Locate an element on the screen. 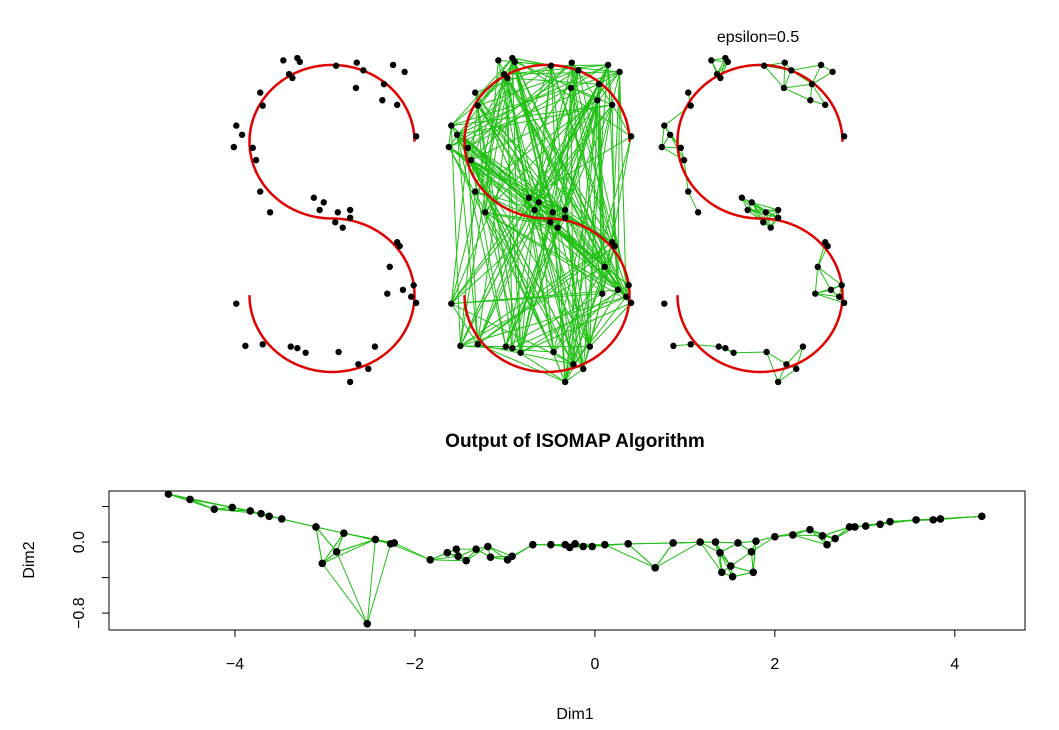 The height and width of the screenshot is (730, 1059). y-tick-label: −0.8 is located at coordinates (79, 613).